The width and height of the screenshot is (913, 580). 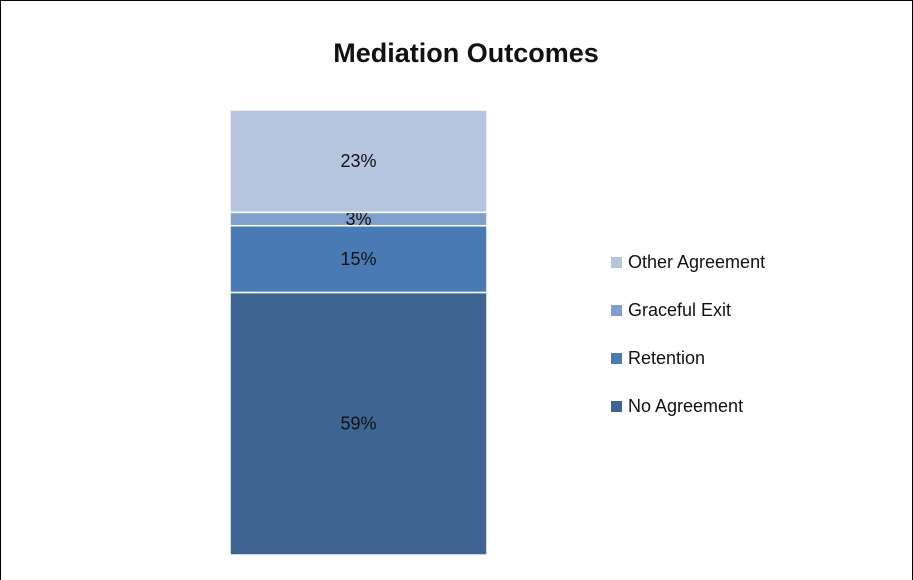 What do you see at coordinates (685, 406) in the screenshot?
I see `legend-label: No Agreement` at bounding box center [685, 406].